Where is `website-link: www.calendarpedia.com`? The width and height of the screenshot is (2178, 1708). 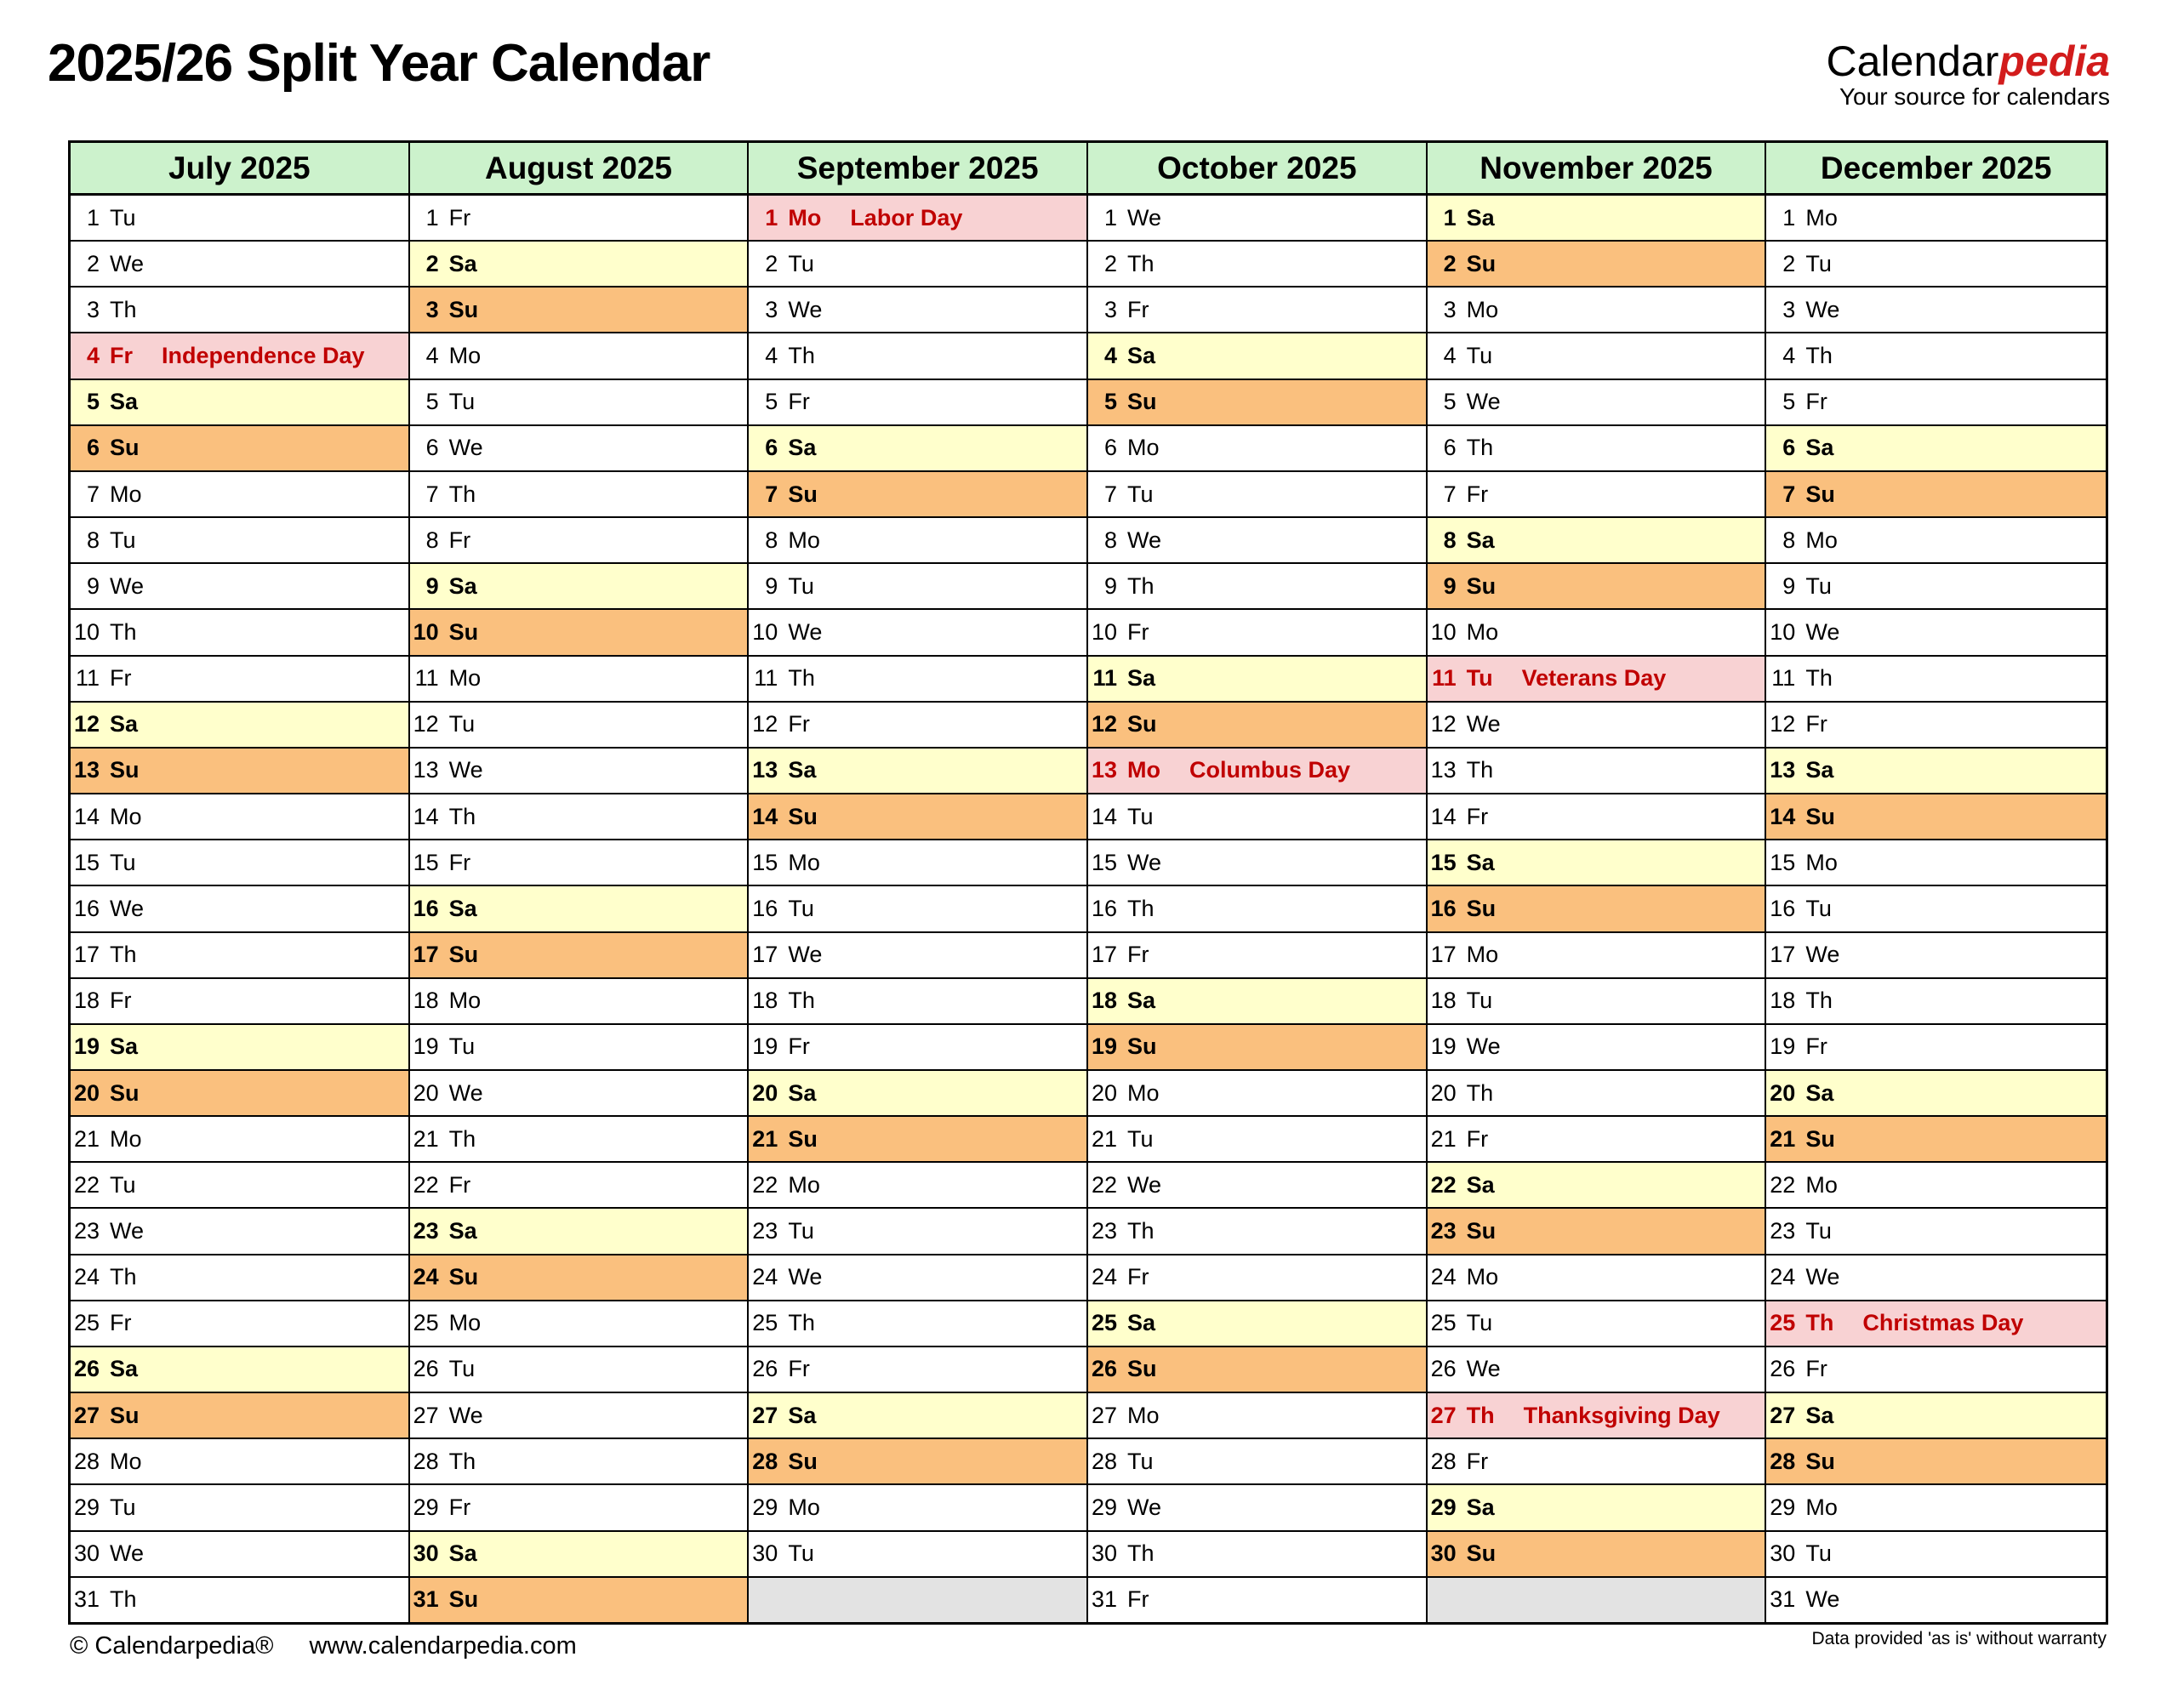 website-link: www.calendarpedia.com is located at coordinates (443, 1646).